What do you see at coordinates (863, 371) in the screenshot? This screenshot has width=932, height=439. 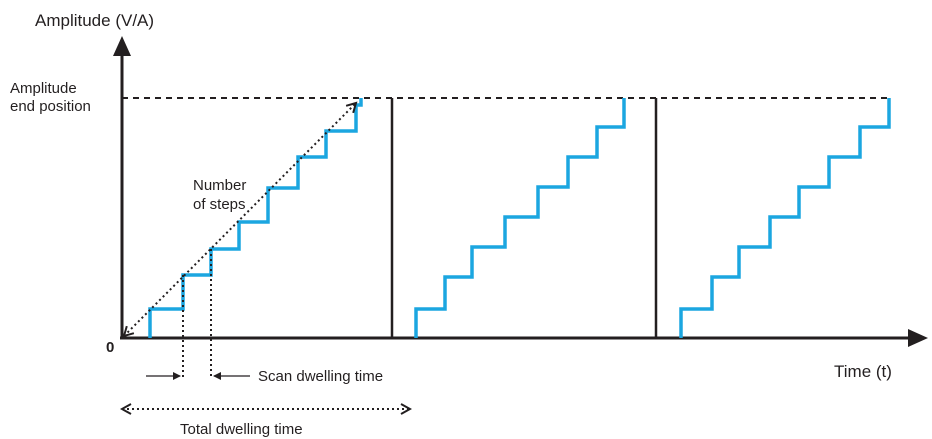 I see `x-axis-label: Time (t)` at bounding box center [863, 371].